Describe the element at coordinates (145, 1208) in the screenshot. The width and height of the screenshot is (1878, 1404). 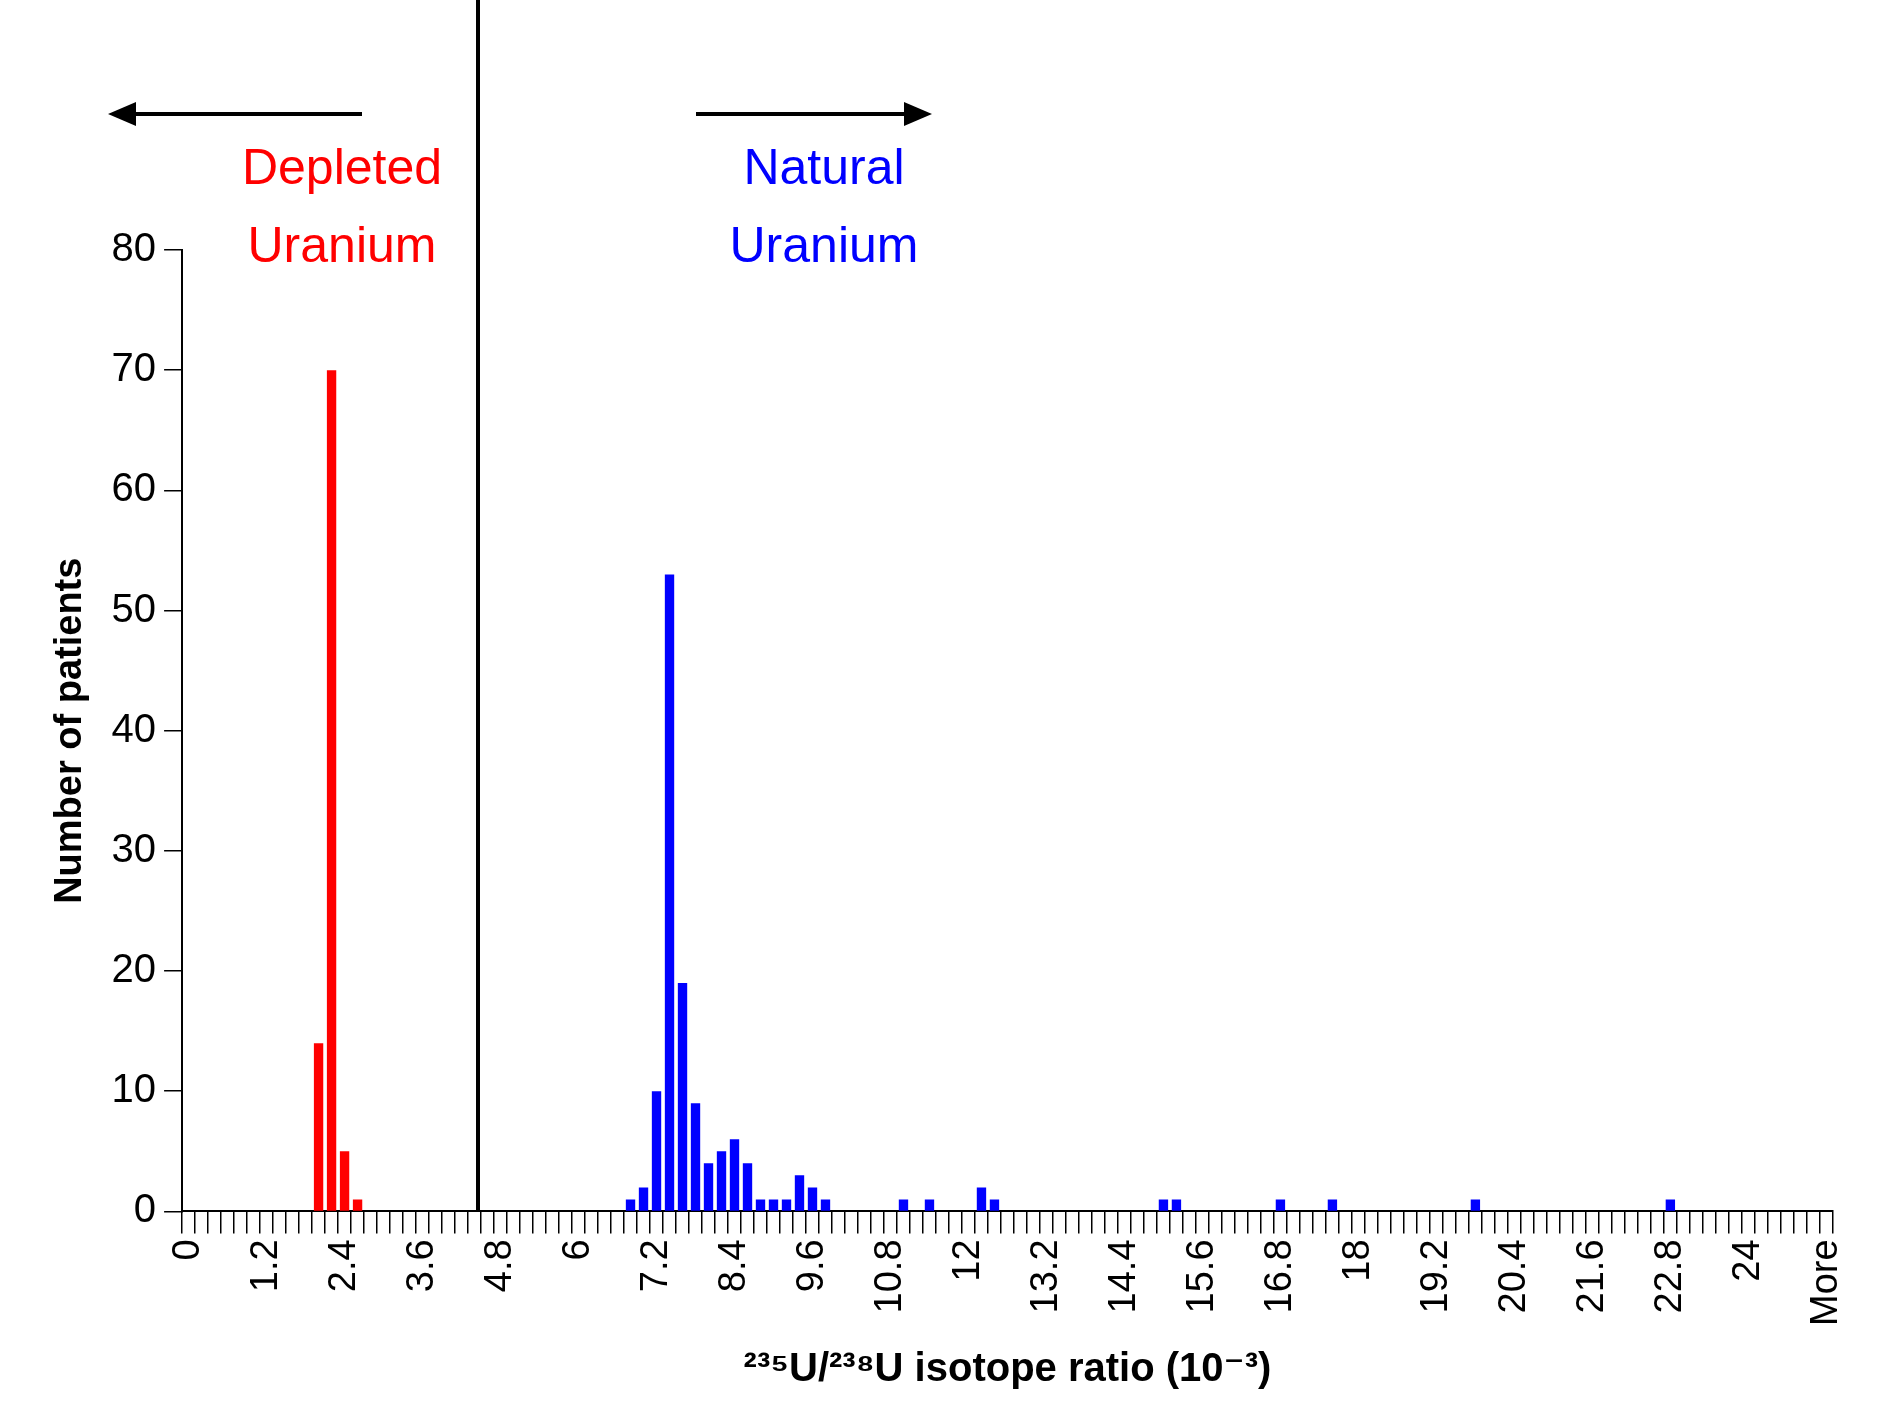
I see `y-tick-label: 0` at that location.